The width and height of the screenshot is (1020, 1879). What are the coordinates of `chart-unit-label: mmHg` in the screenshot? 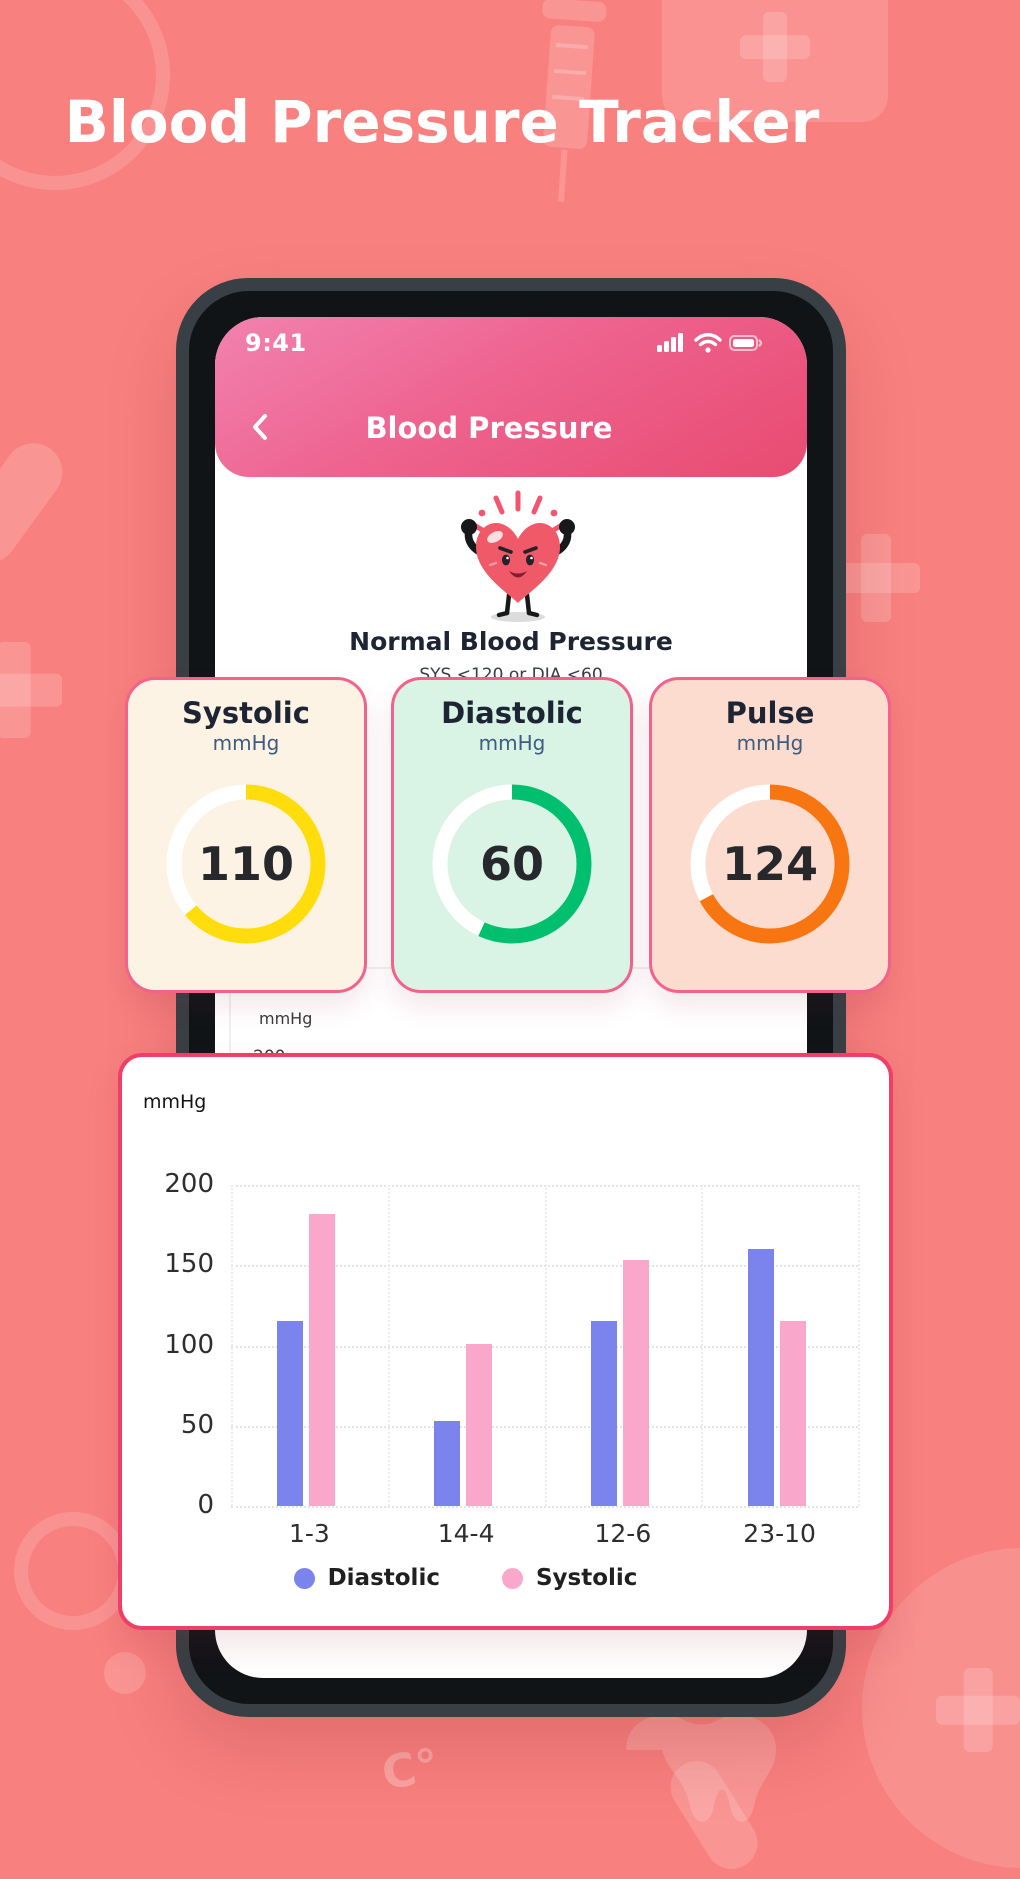 It's located at (175, 1102).